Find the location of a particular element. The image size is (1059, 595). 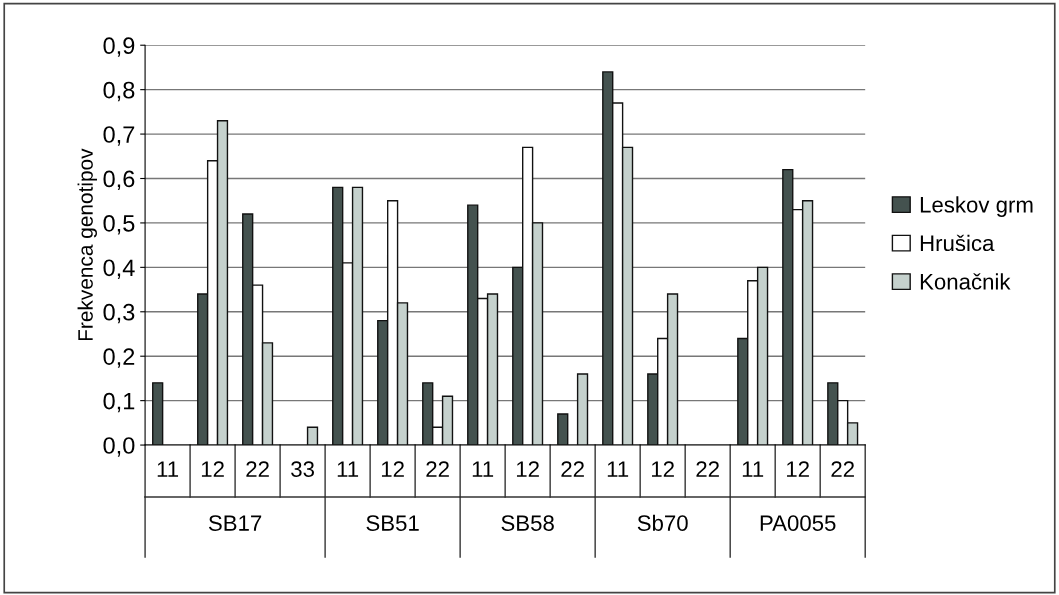

y-tick-label: 0,8 is located at coordinates (119, 91).